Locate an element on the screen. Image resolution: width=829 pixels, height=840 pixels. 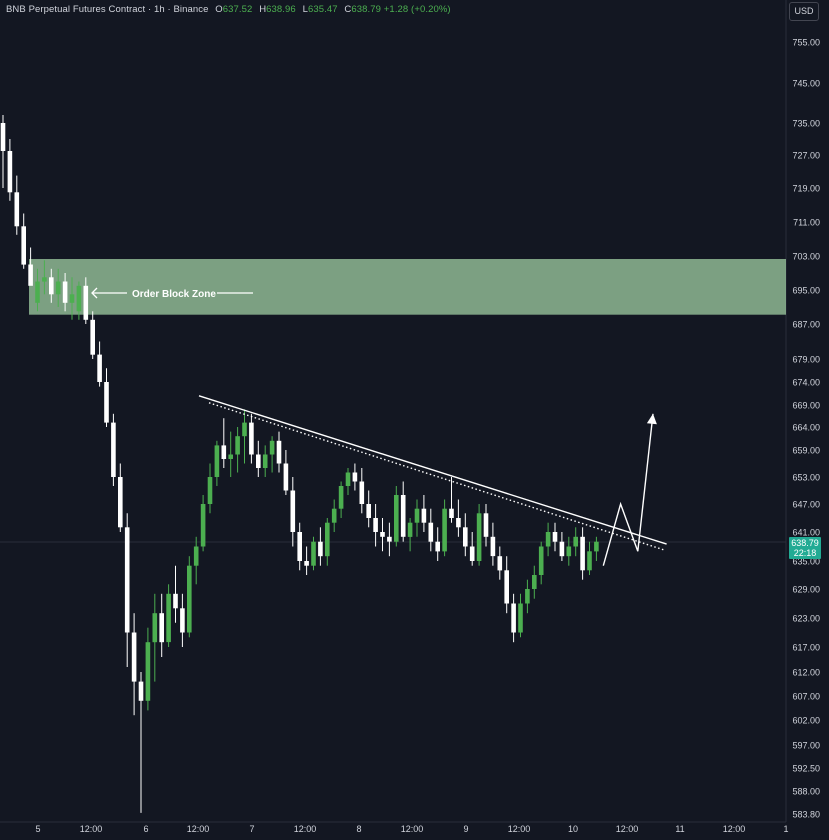
order-block-annotation: Order Block Zone is located at coordinates (172, 293).